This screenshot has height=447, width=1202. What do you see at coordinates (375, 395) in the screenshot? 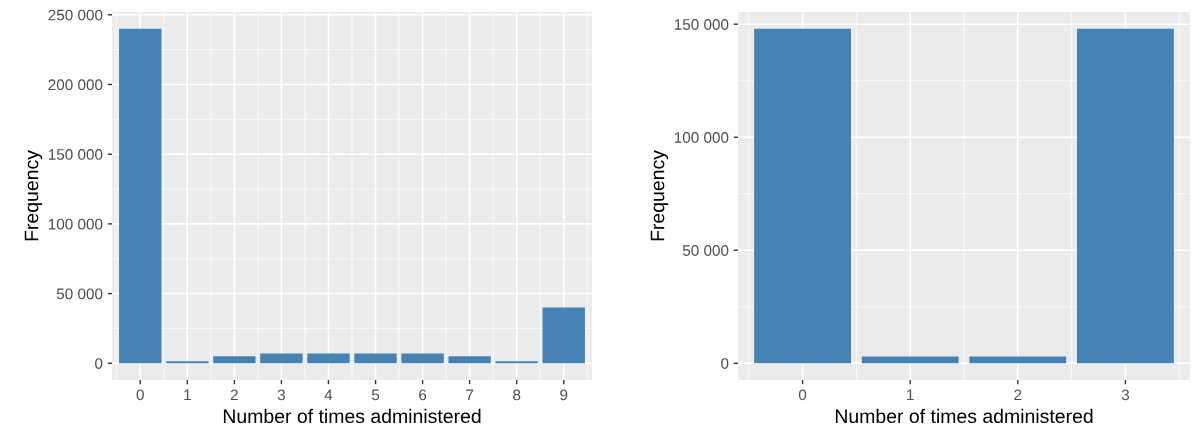
I see `x-tick-label: 5` at bounding box center [375, 395].